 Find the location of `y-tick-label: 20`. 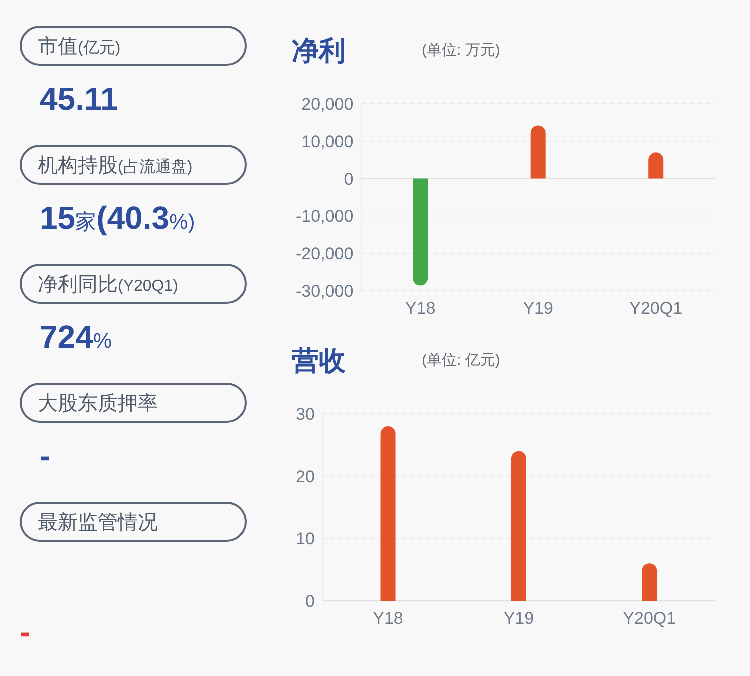

y-tick-label: 20 is located at coordinates (305, 476).